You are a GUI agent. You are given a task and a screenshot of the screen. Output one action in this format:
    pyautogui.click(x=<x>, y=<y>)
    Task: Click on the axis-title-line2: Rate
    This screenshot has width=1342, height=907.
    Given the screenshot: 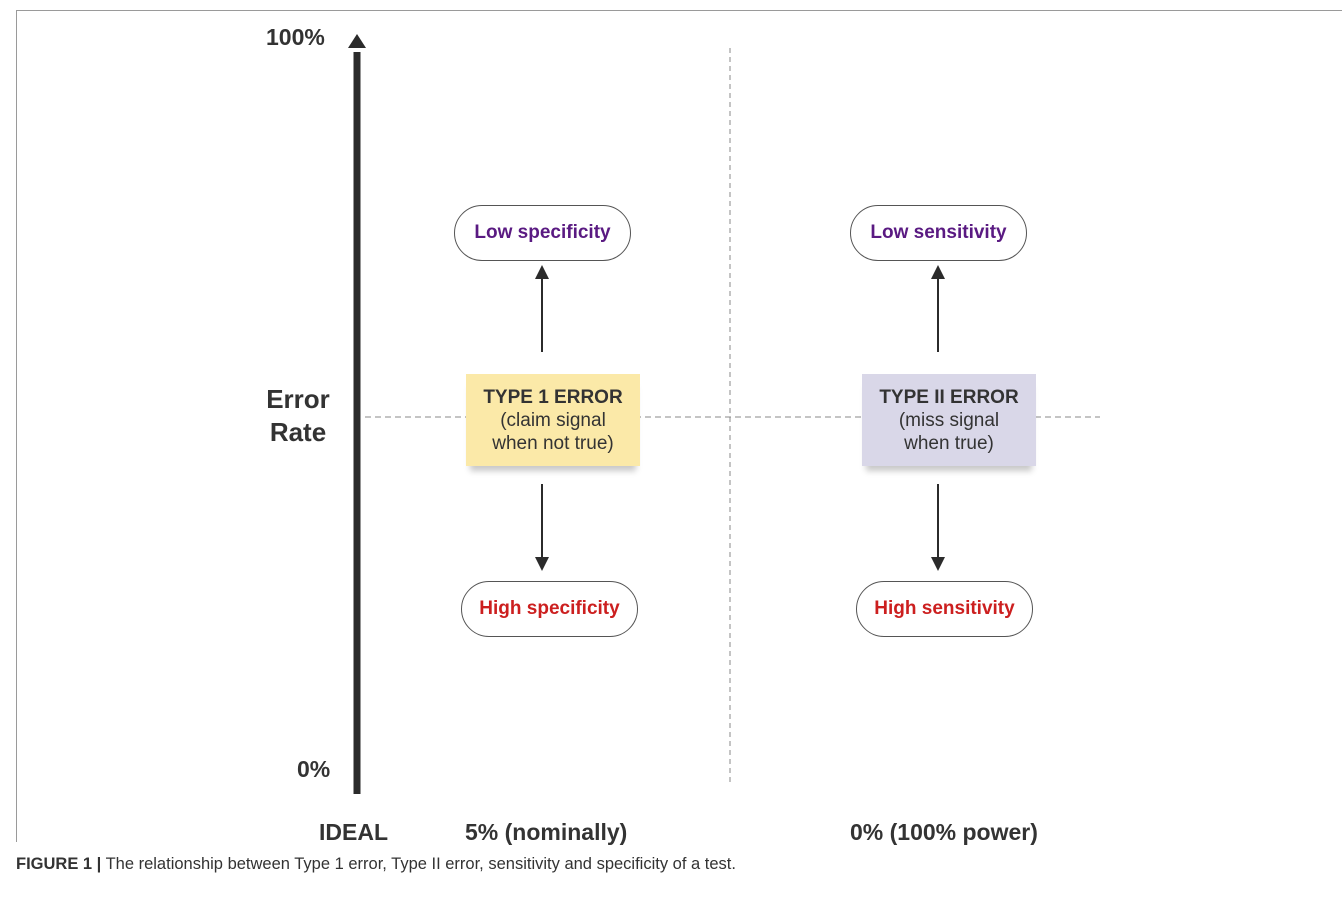 What is the action you would take?
    pyautogui.click(x=298, y=432)
    